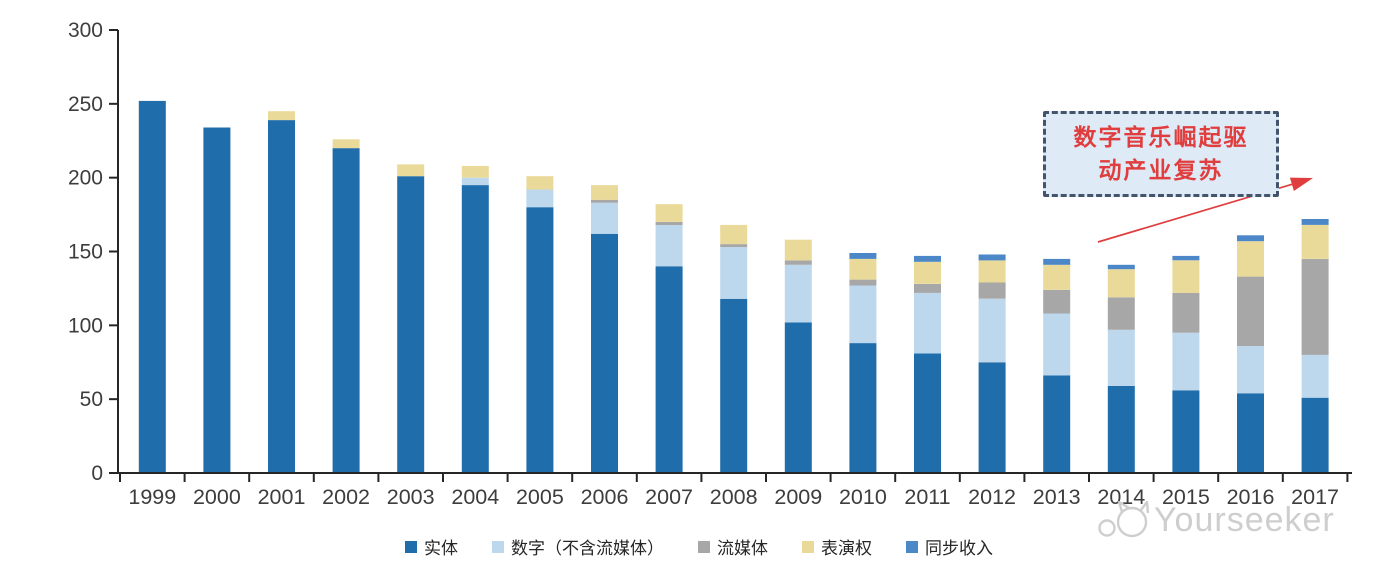 The image size is (1398, 582). Describe the element at coordinates (85, 30) in the screenshot. I see `y-tick-label: 300` at that location.